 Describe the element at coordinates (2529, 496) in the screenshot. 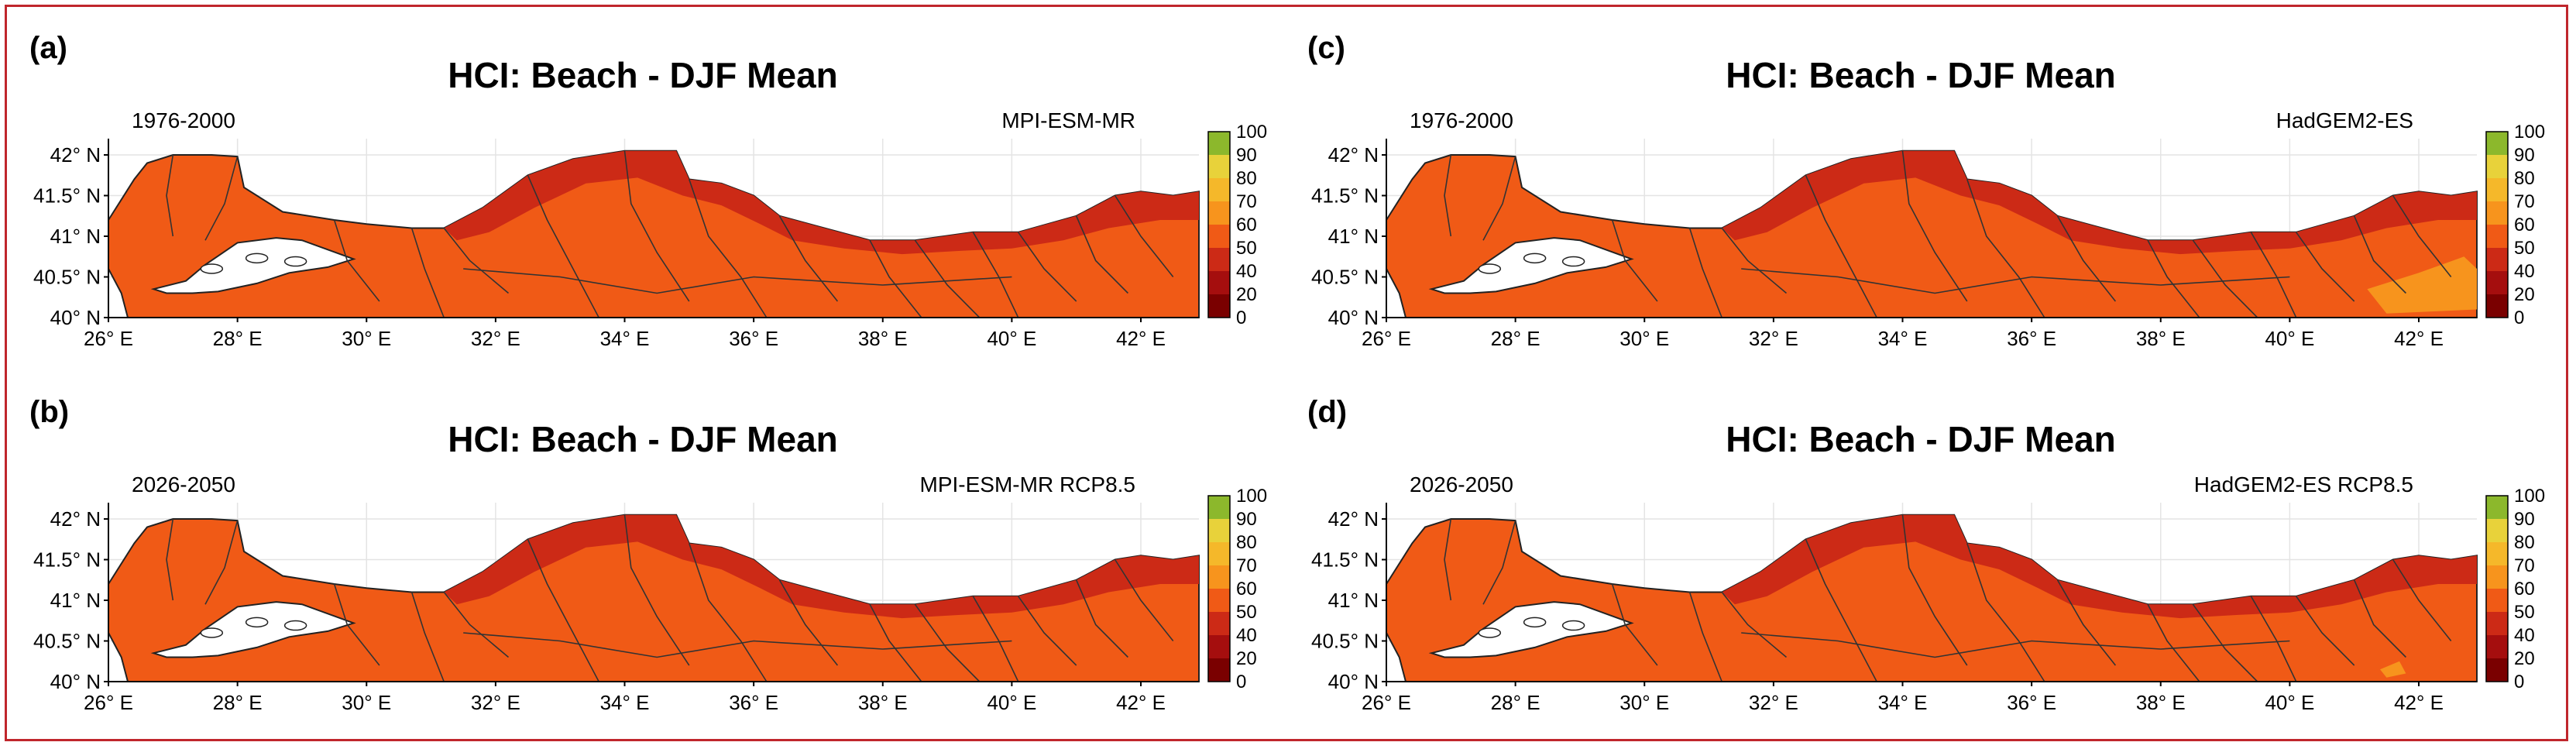

I see `colorbar-tick-label: 100` at that location.